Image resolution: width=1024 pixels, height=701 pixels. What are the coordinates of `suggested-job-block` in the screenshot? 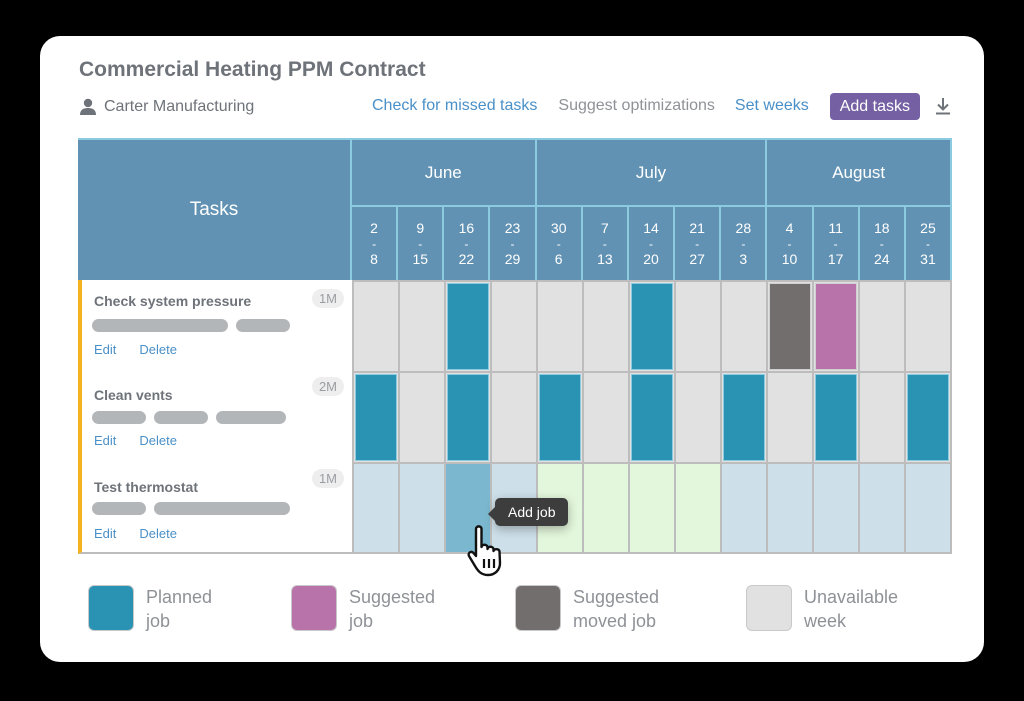 It's located at (836, 326).